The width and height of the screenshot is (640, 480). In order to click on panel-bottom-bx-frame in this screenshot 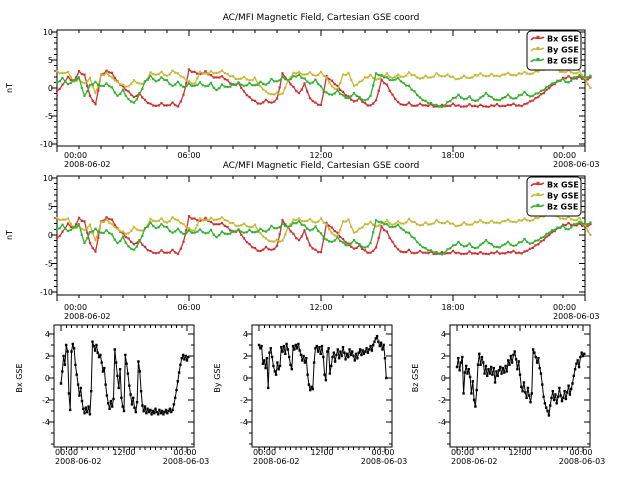, I will do `click(124, 386)`.